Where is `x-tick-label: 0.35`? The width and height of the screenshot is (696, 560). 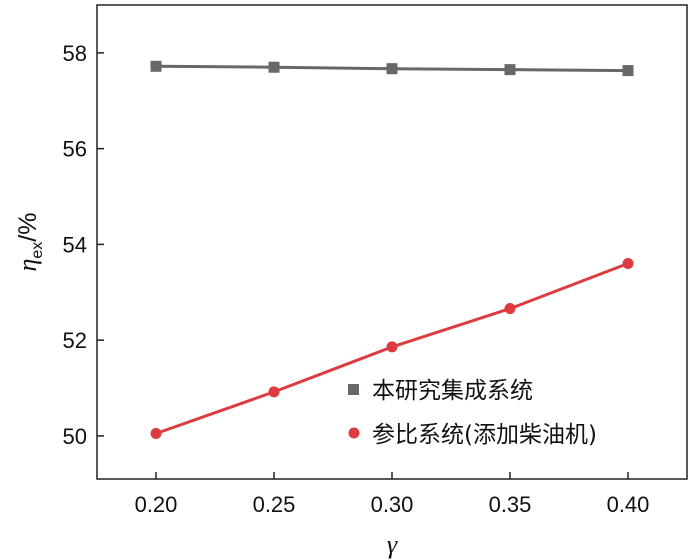 x-tick-label: 0.35 is located at coordinates (510, 504).